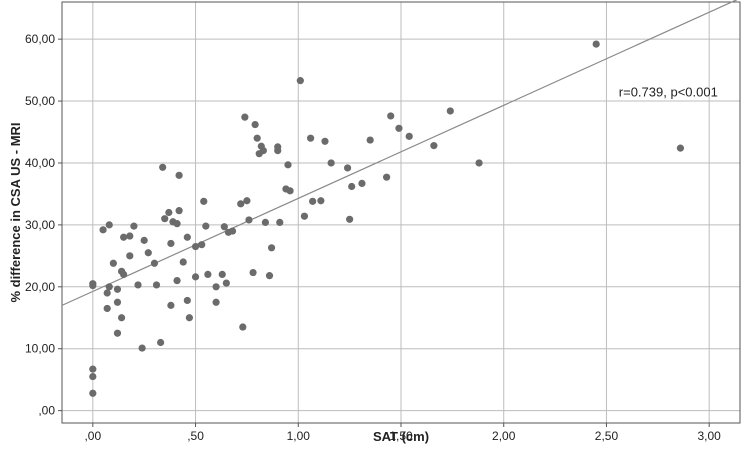 The height and width of the screenshot is (450, 750). What do you see at coordinates (40, 39) in the screenshot?
I see `y-tick-label: 60,00` at bounding box center [40, 39].